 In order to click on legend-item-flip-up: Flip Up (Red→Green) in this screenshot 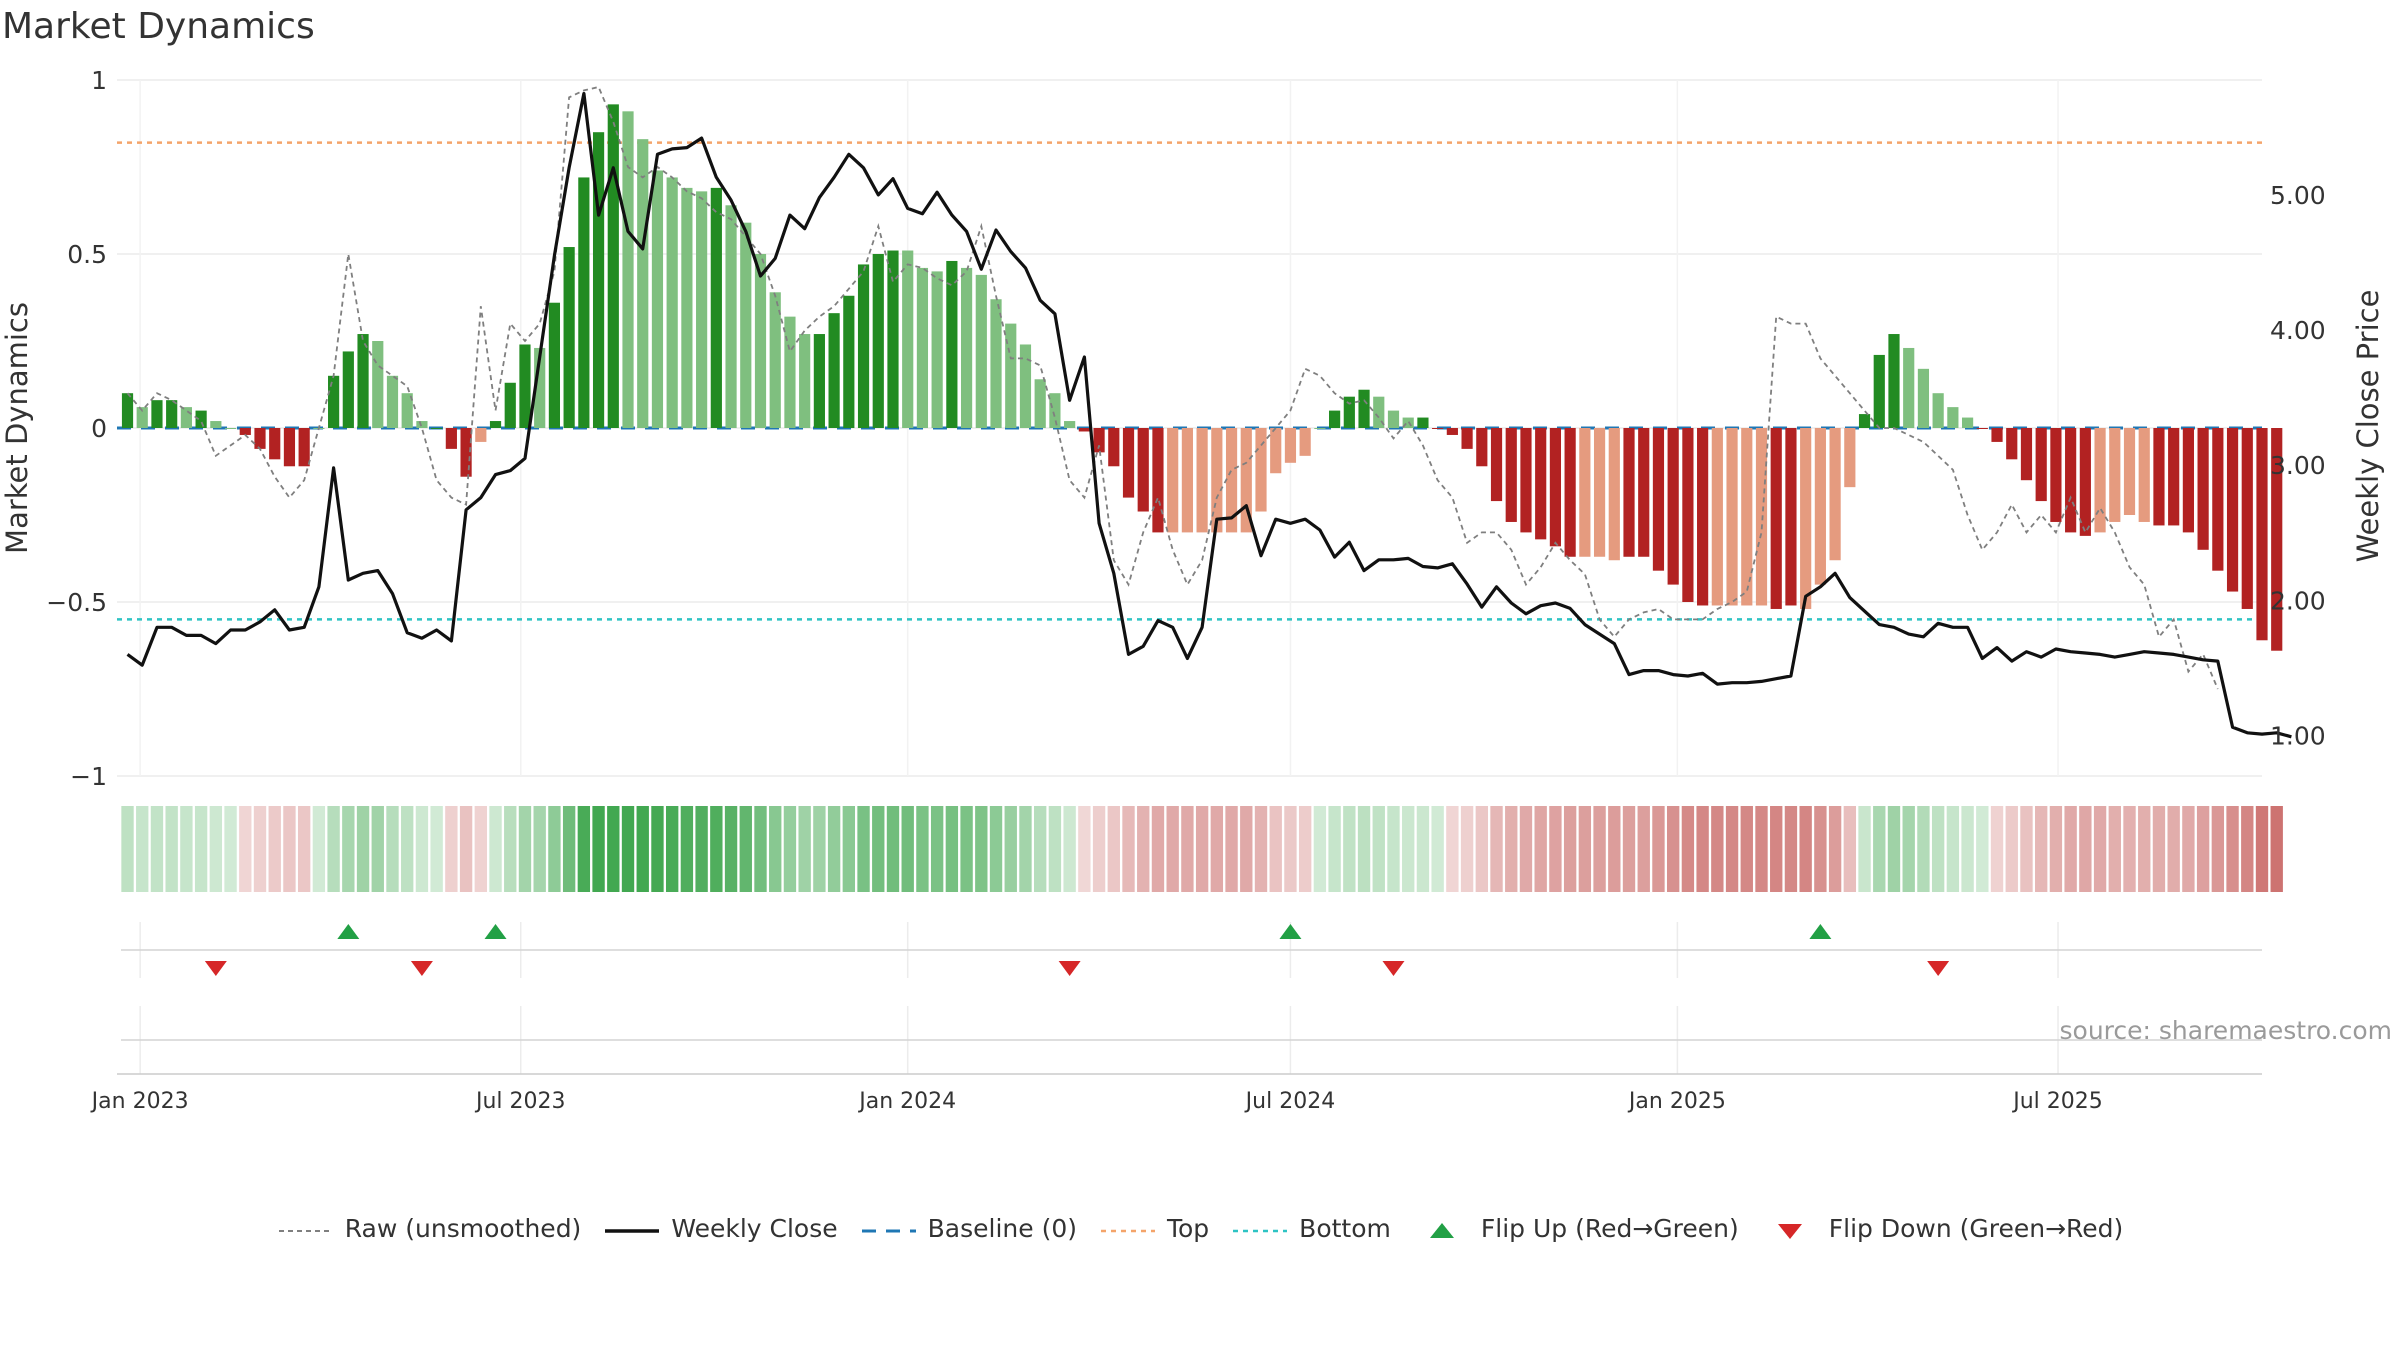, I will do `click(1576, 1228)`.